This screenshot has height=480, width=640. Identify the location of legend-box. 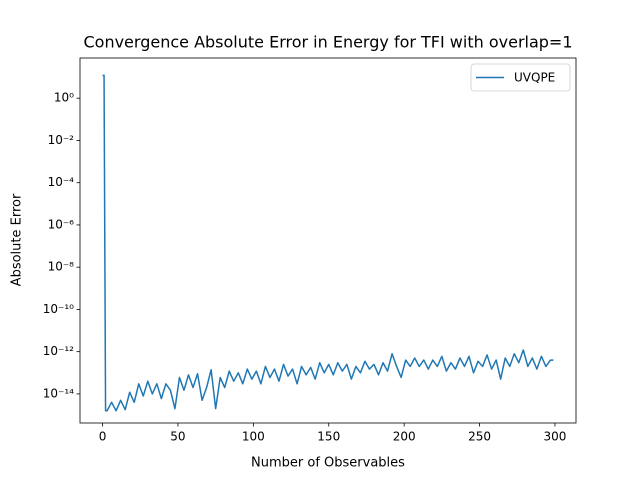
(520, 77).